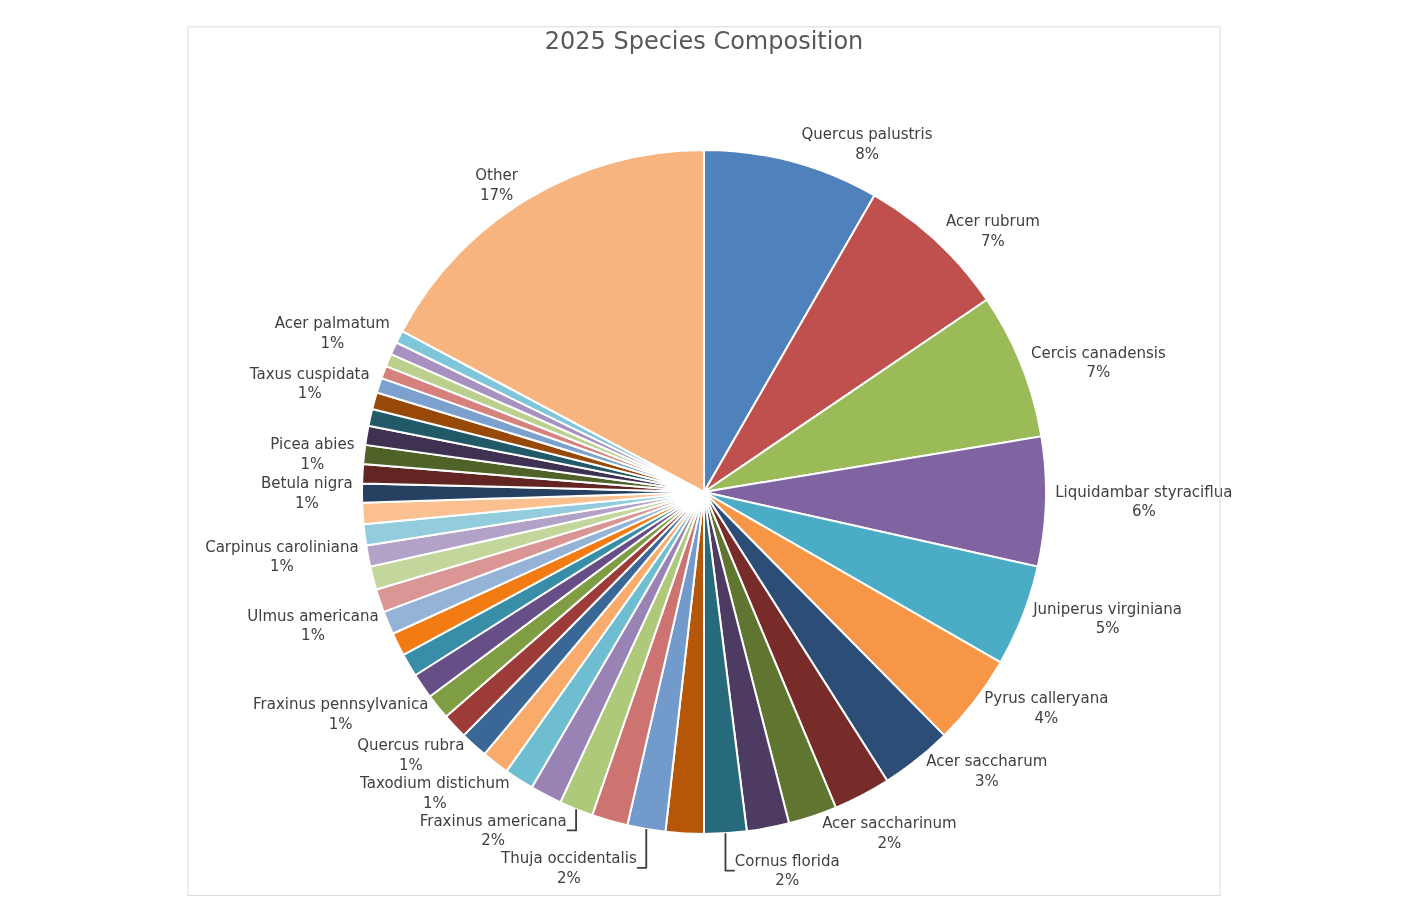 The image size is (1408, 909). What do you see at coordinates (992, 221) in the screenshot?
I see `slice-label: Acer rubrum` at bounding box center [992, 221].